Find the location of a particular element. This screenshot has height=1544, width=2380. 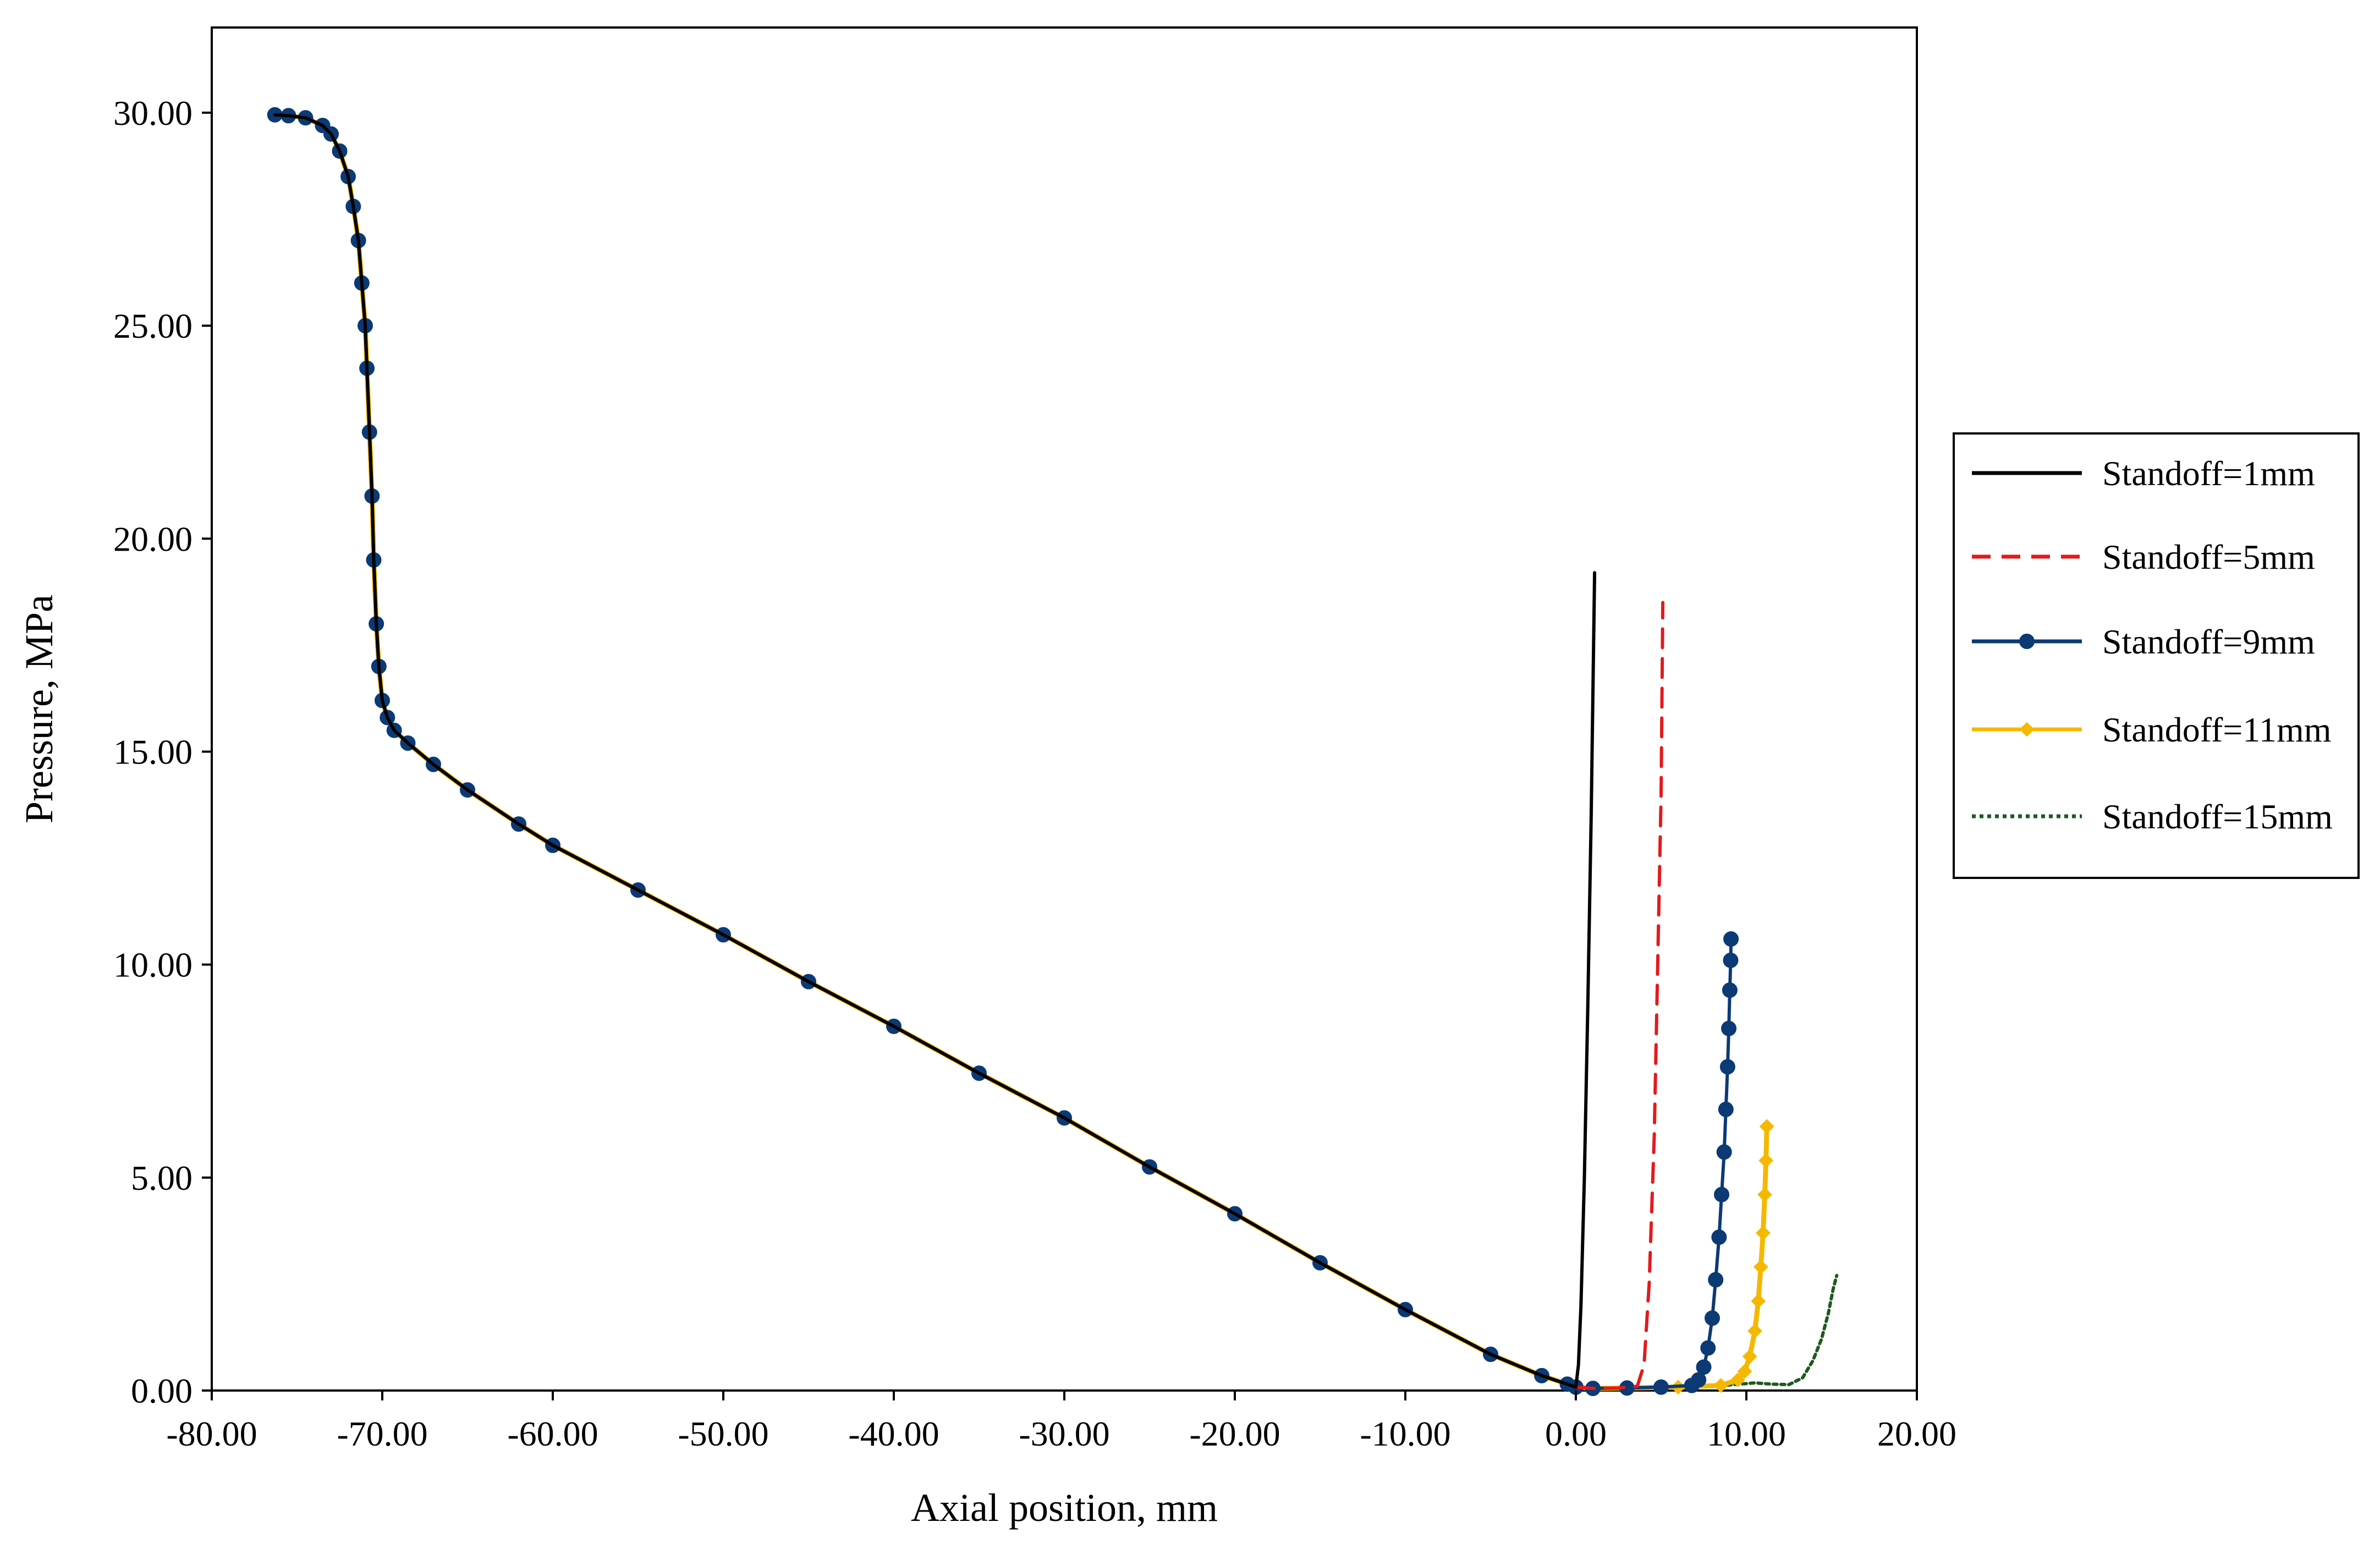

x-tick-label: -20.00 is located at coordinates (1234, 1433).